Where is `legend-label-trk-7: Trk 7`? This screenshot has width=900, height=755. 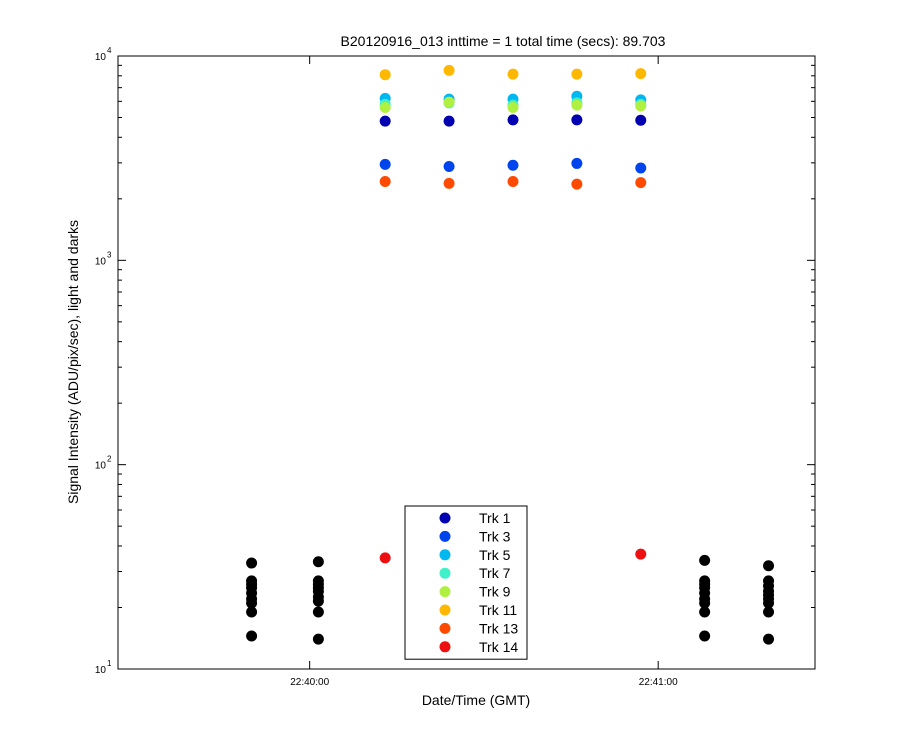 legend-label-trk-7: Trk 7 is located at coordinates (495, 573).